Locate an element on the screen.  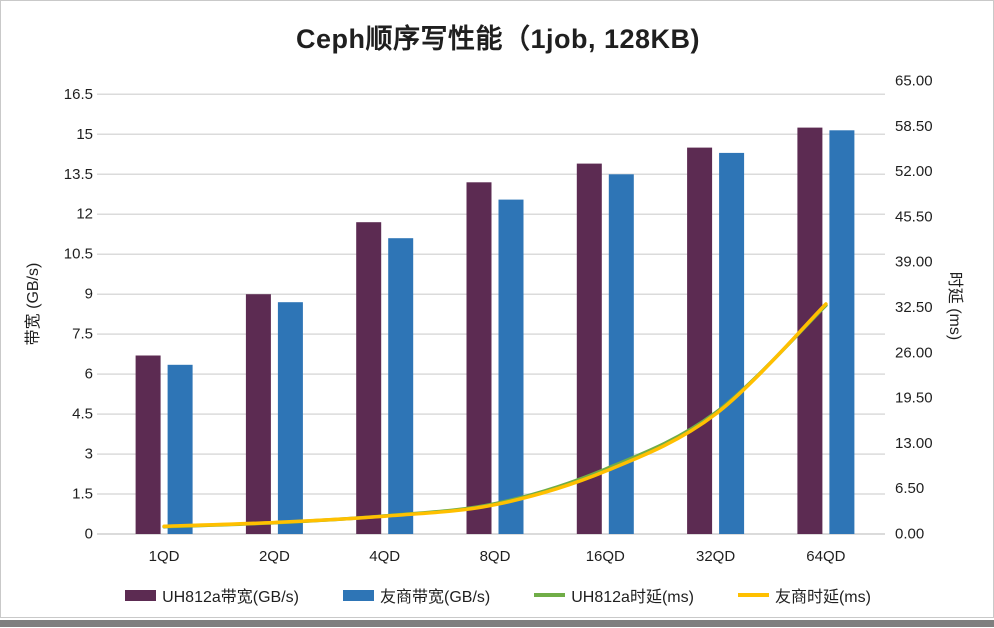
legend-item-youshang-bandwidth: 友商带宽(GB/s) is located at coordinates (416, 595).